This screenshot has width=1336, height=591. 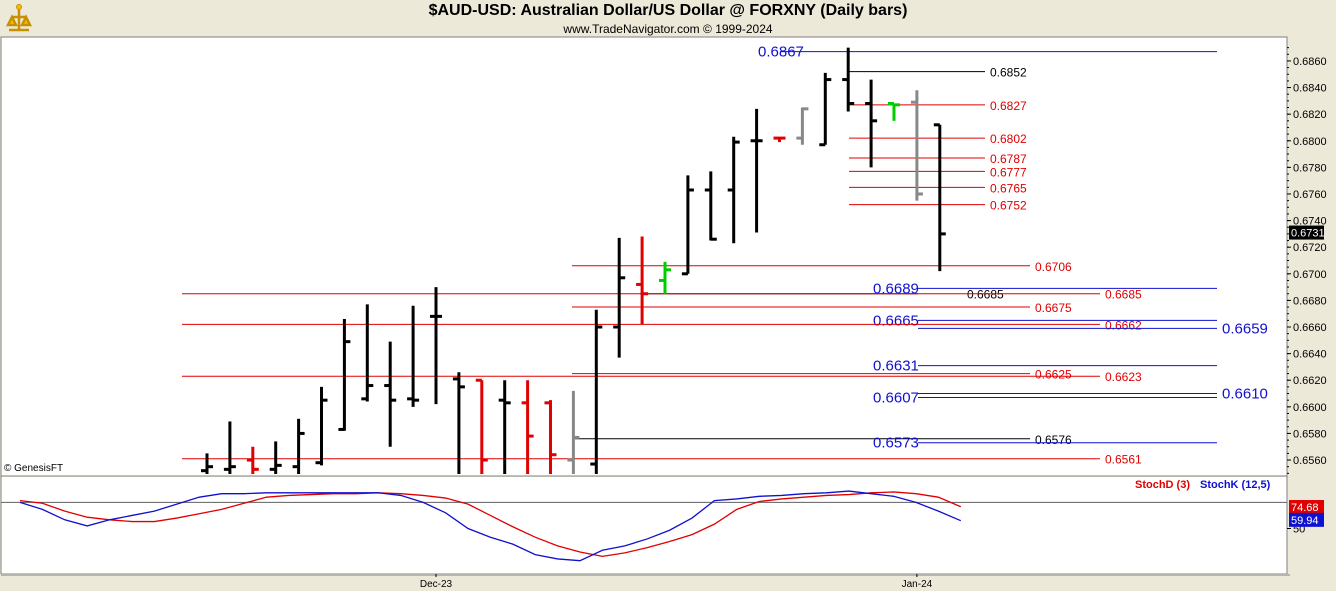 I want to click on y-tick-label: 0.6720, so click(x=1310, y=248).